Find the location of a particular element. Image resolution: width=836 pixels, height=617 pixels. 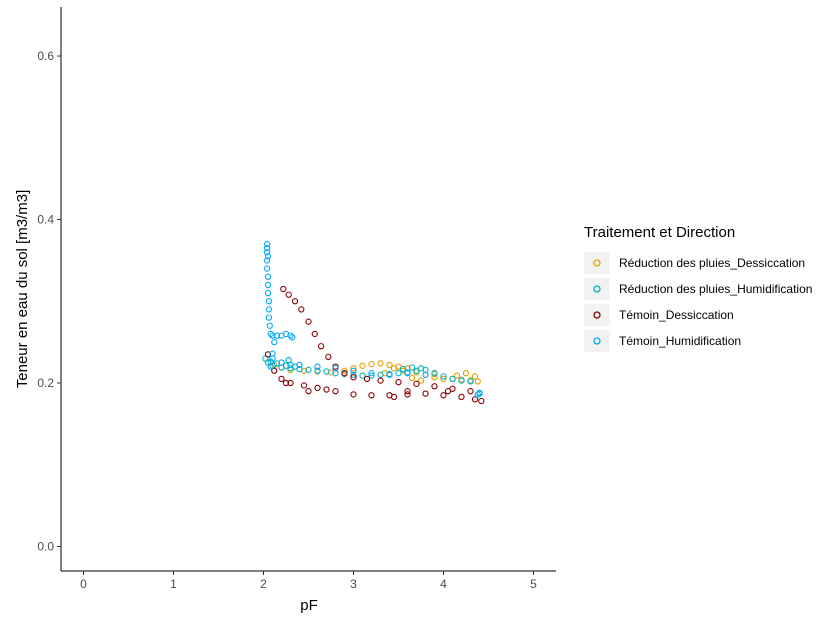

y-axis-ticks: 0.0 0.2 0.4 0.6 is located at coordinates (49, 301).